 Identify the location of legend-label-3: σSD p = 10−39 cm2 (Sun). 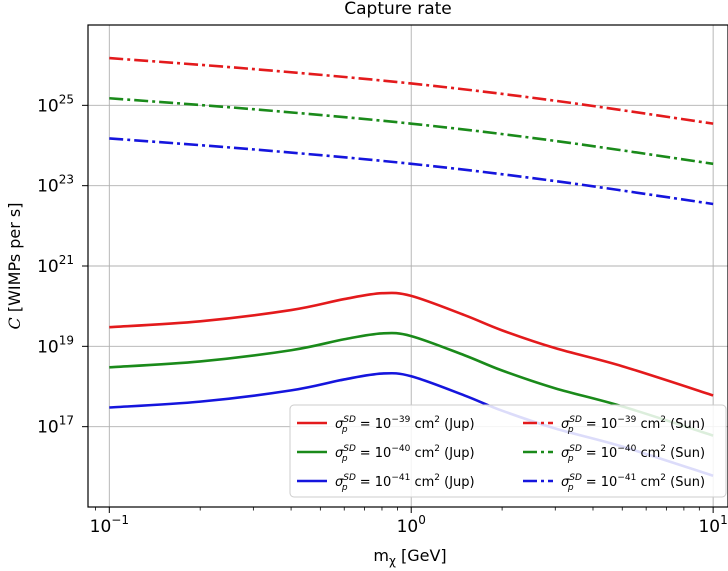
(633, 425).